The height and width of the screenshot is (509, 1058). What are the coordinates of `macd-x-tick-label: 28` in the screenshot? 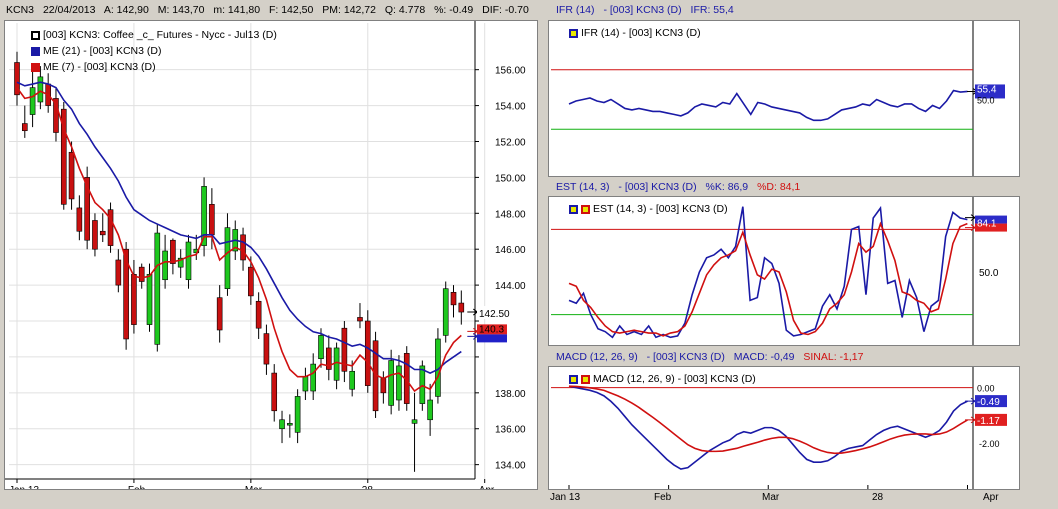 It's located at (878, 497).